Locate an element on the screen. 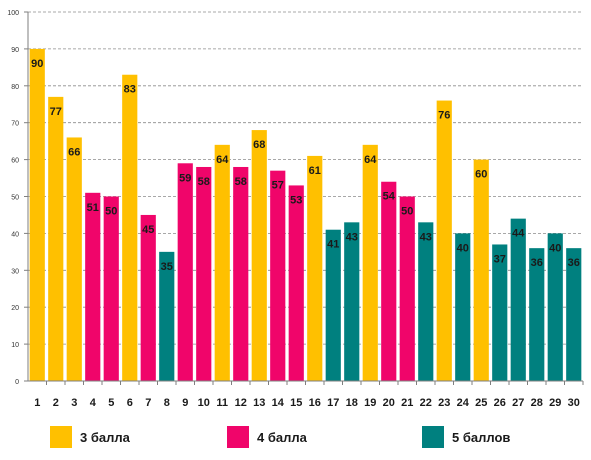  y-tick-label: 90 is located at coordinates (15, 50).